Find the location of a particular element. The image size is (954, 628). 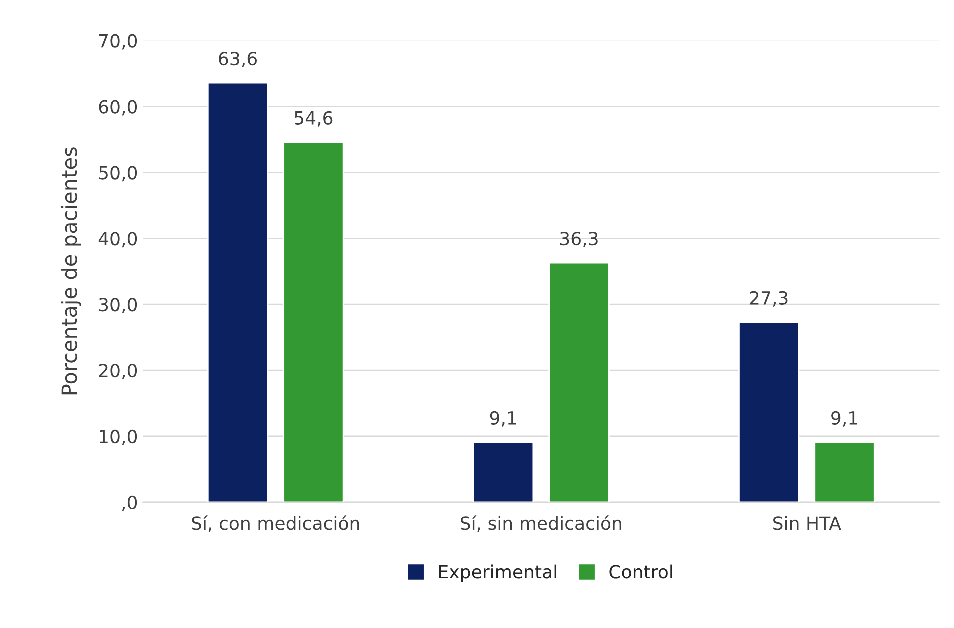

y-tick-label: 60,0 is located at coordinates (118, 108).